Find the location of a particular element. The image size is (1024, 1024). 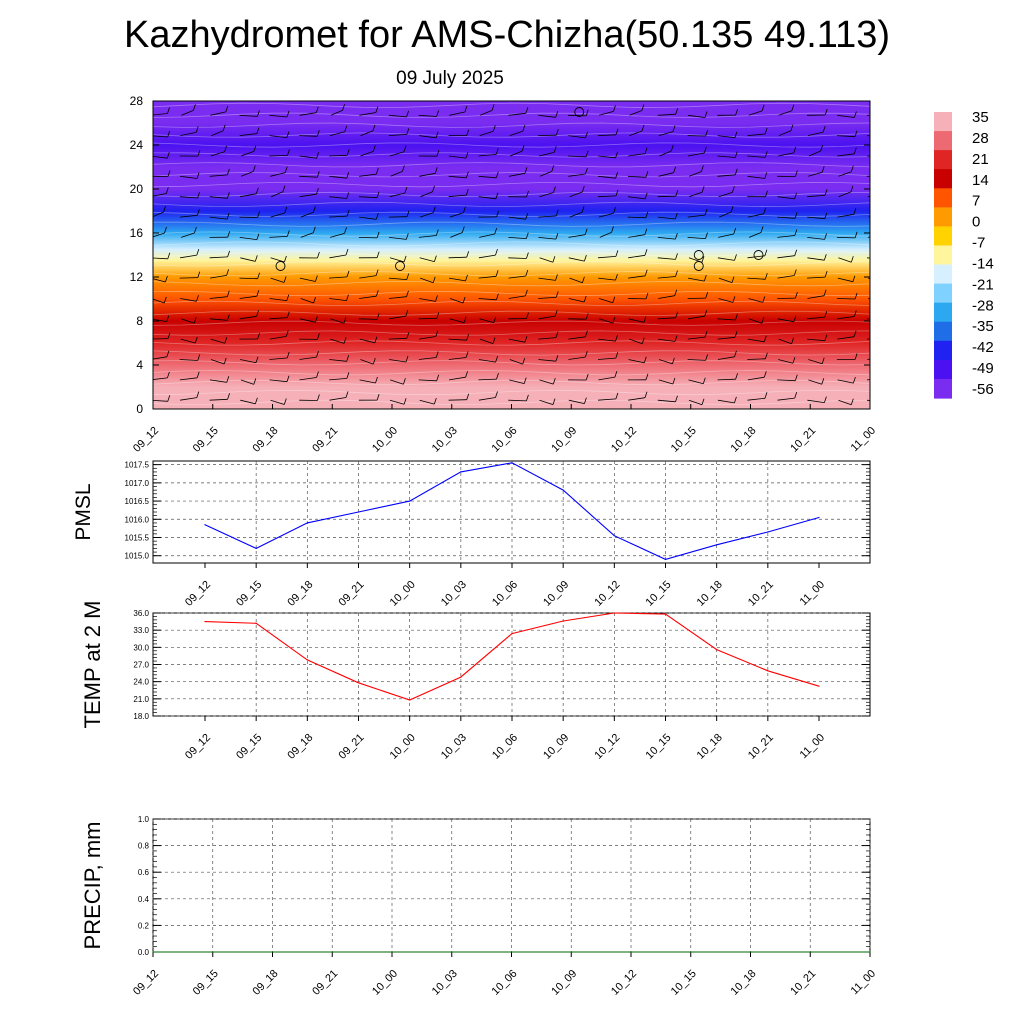

x-tick-label: 10_18 is located at coordinates (744, 440).